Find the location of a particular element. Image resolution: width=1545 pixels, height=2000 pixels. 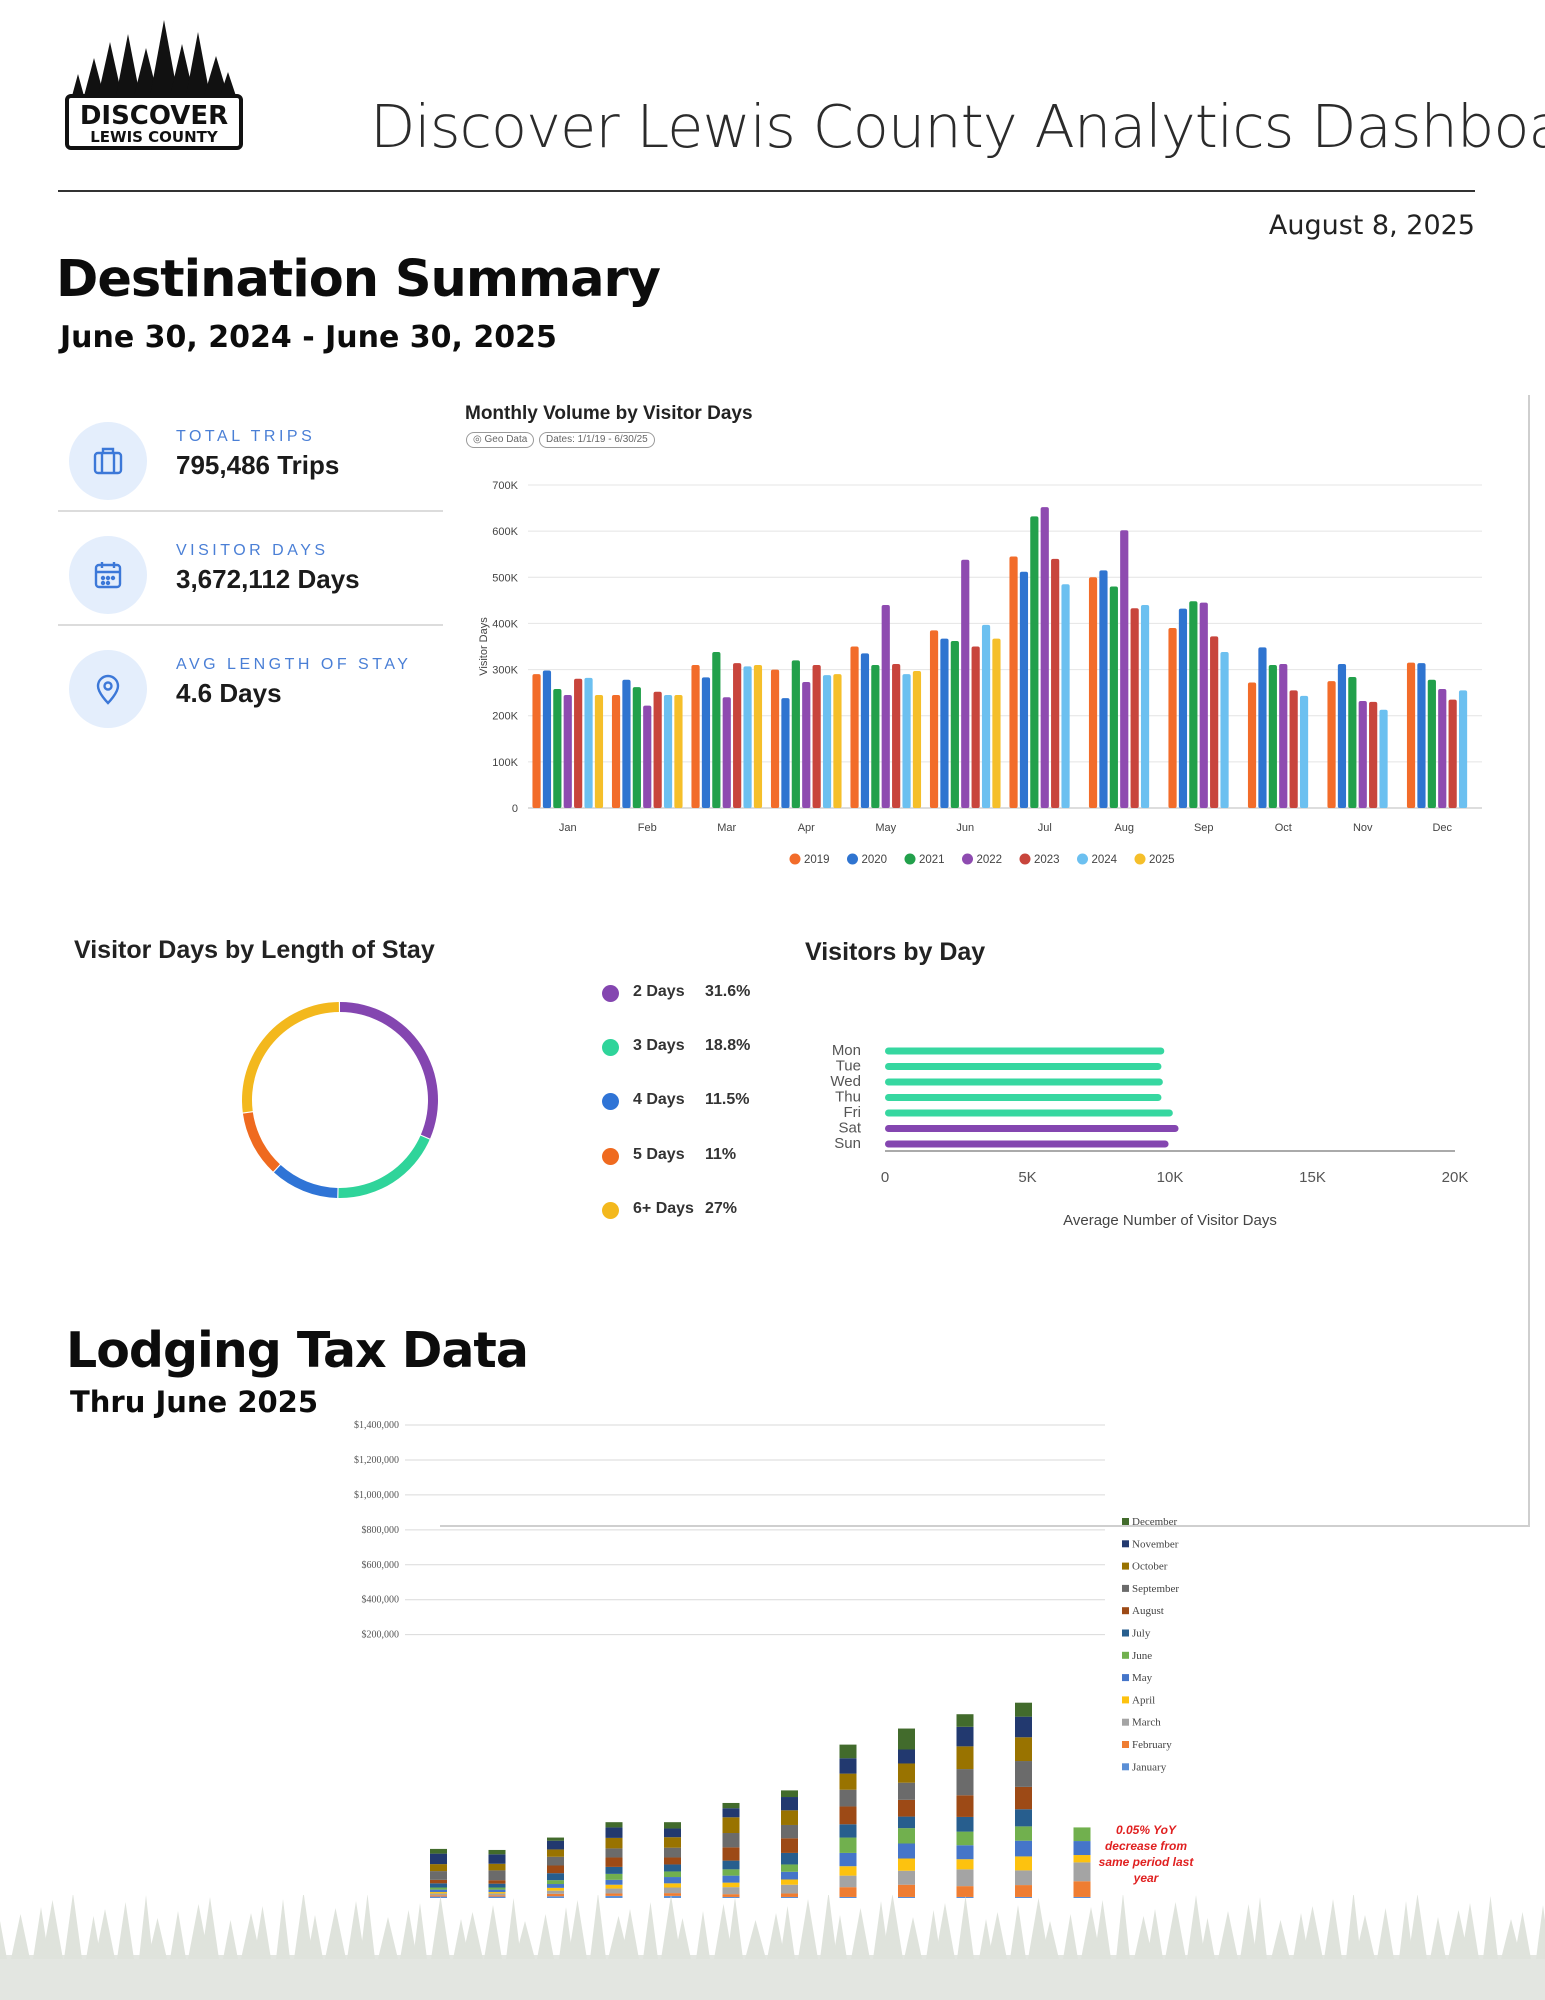

bar-2021-Apr is located at coordinates (795, 734).